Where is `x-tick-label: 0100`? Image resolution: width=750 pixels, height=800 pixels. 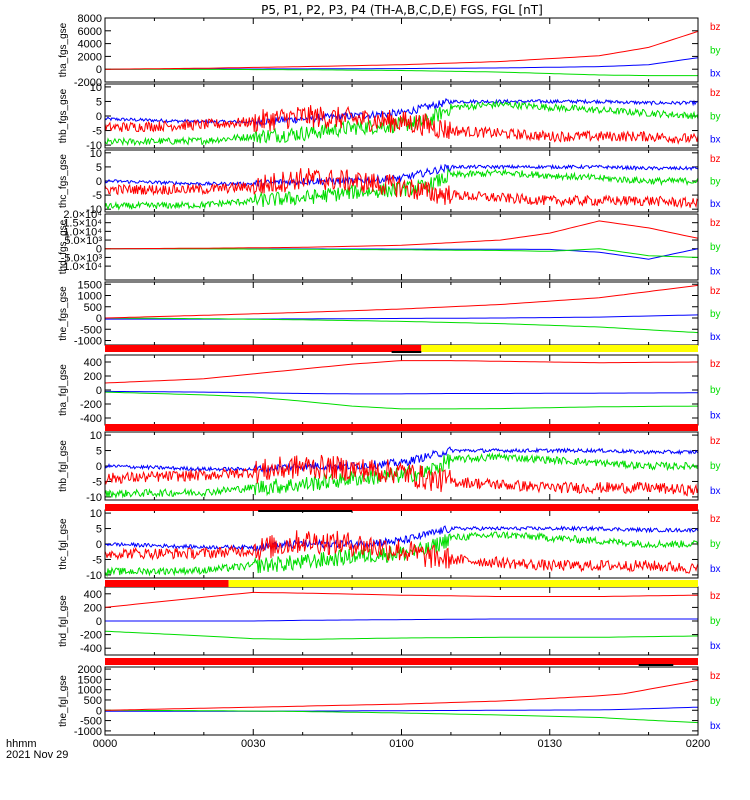 x-tick-label: 0100 is located at coordinates (401, 744).